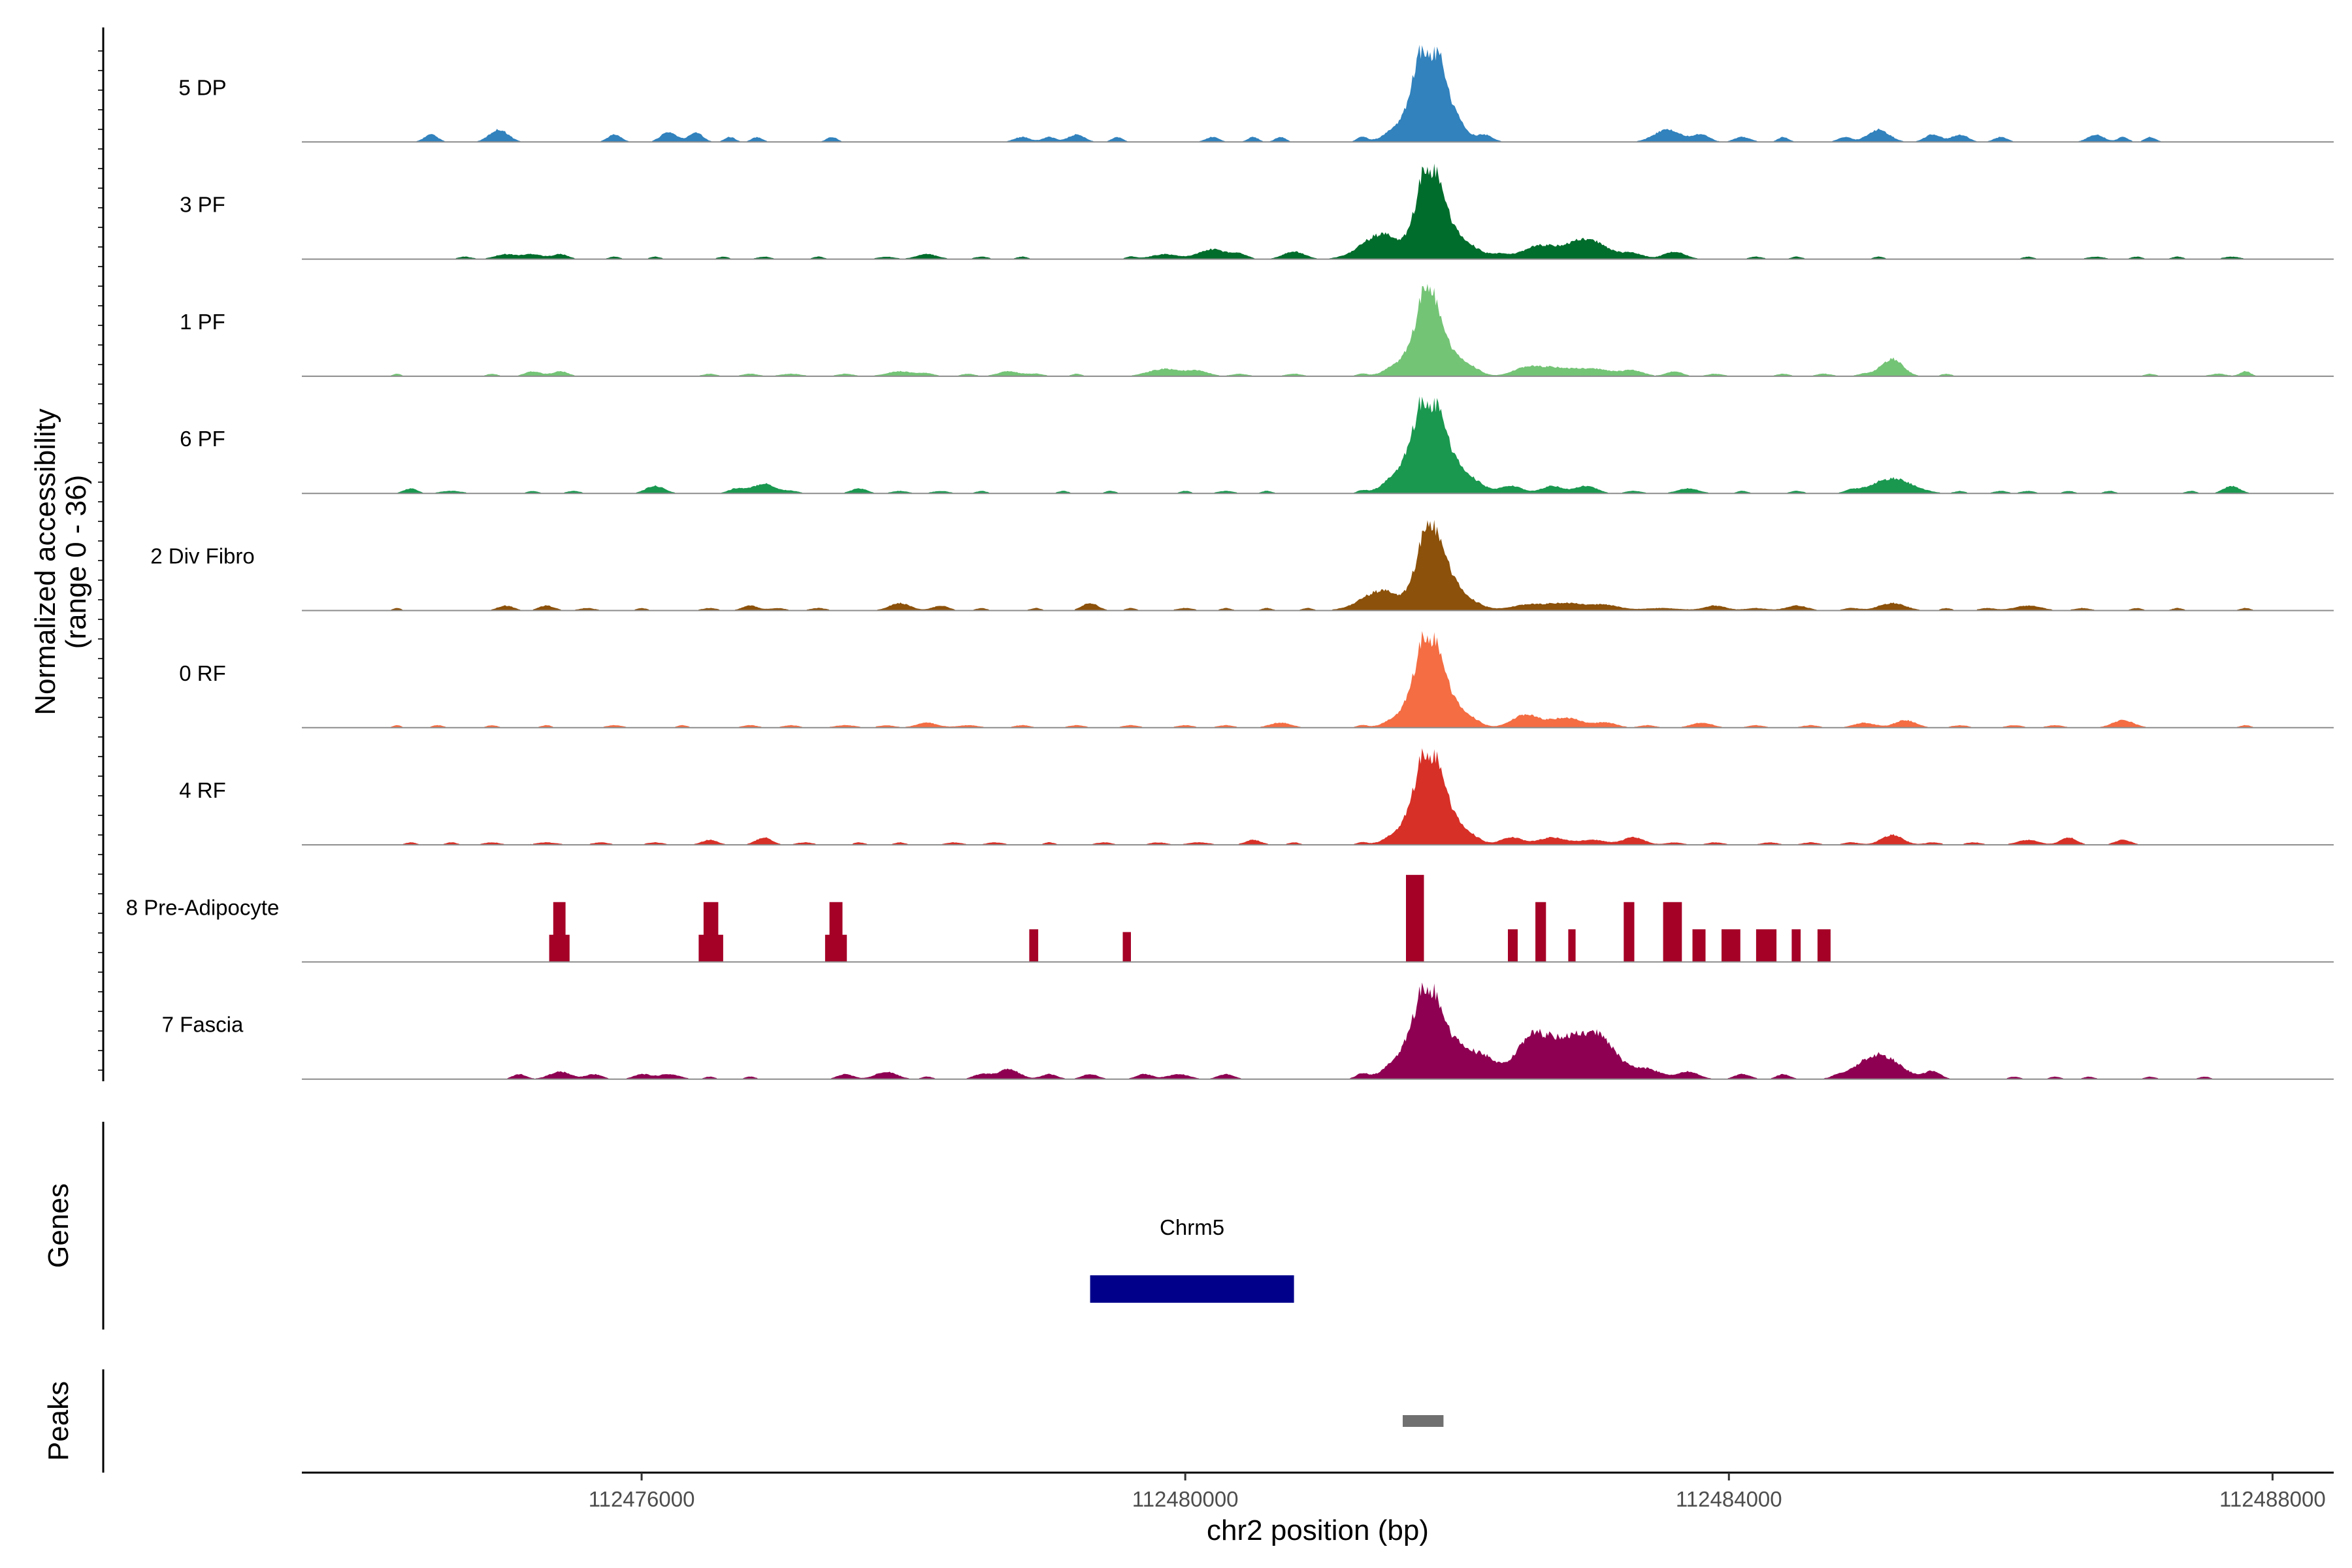  Describe the element at coordinates (1457, 1492) in the screenshot. I see `x-axis-ticks: 112476000 112480000 112484000 112488000` at that location.